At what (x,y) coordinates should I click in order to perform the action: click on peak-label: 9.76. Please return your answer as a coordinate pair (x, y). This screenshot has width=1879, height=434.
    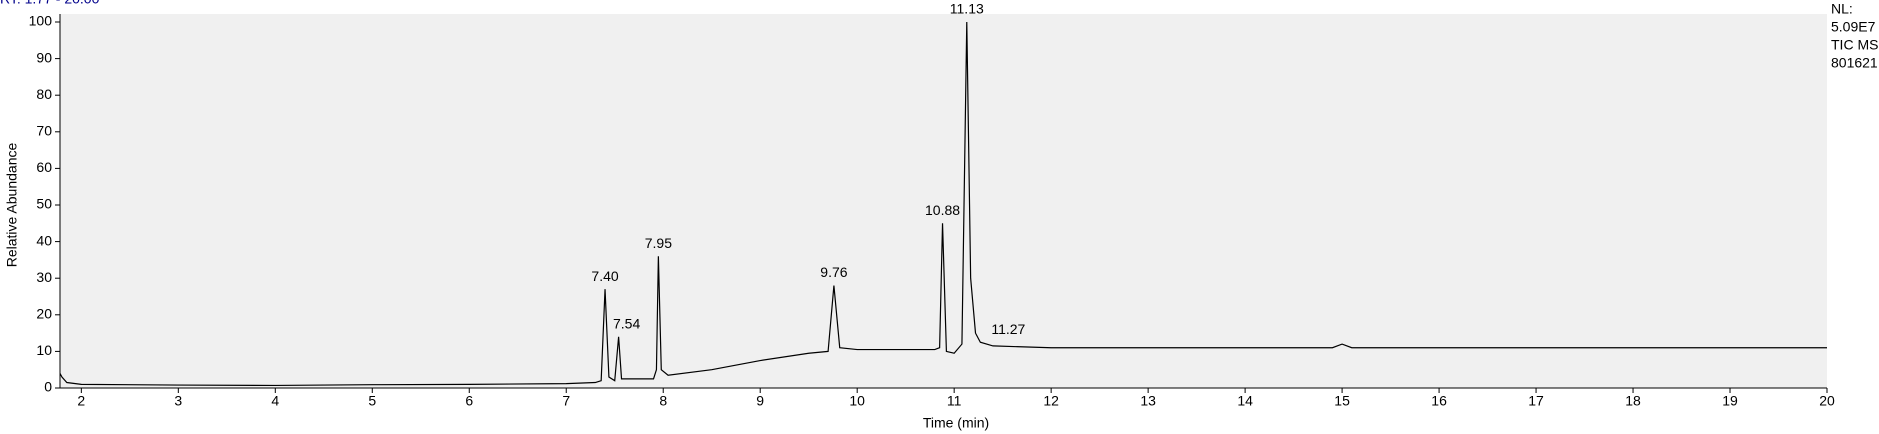
    Looking at the image, I should click on (833, 272).